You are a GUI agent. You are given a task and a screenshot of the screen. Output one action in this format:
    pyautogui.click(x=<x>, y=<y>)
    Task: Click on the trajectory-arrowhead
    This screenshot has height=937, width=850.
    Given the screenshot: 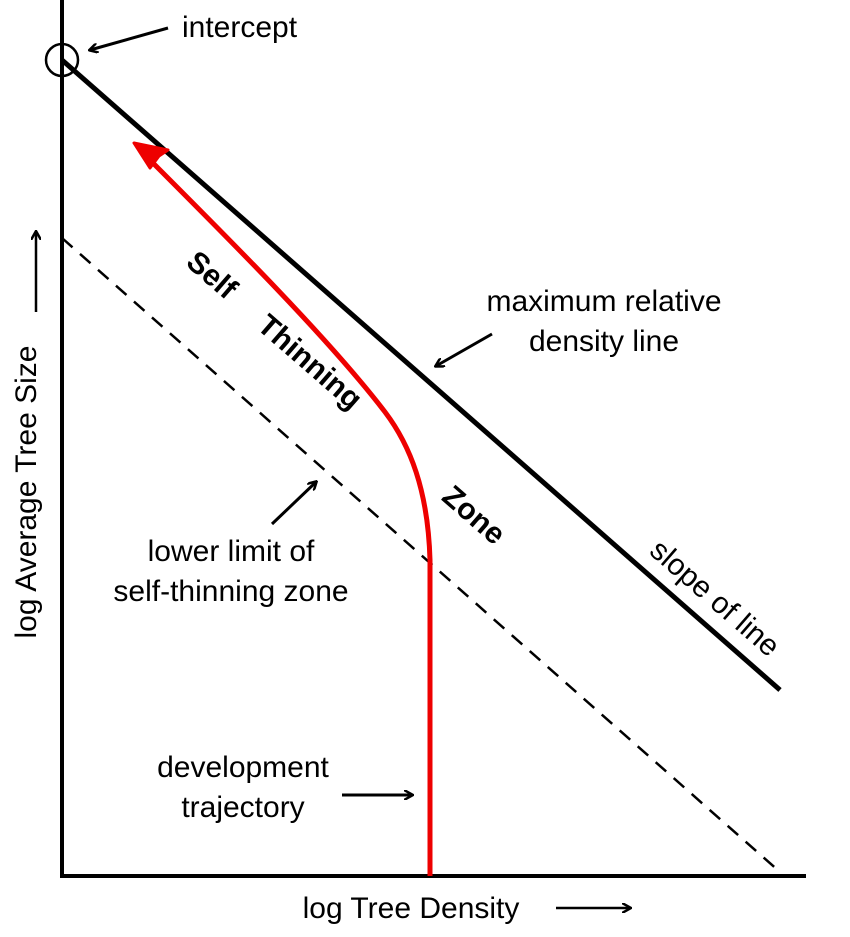 What is the action you would take?
    pyautogui.click(x=151, y=155)
    